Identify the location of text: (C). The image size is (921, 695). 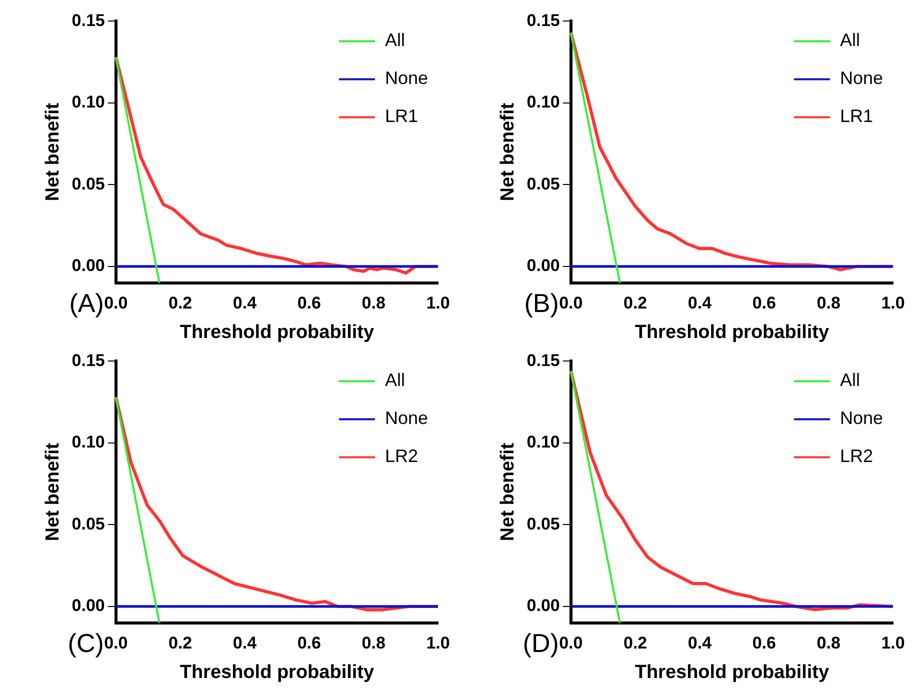
(86, 643).